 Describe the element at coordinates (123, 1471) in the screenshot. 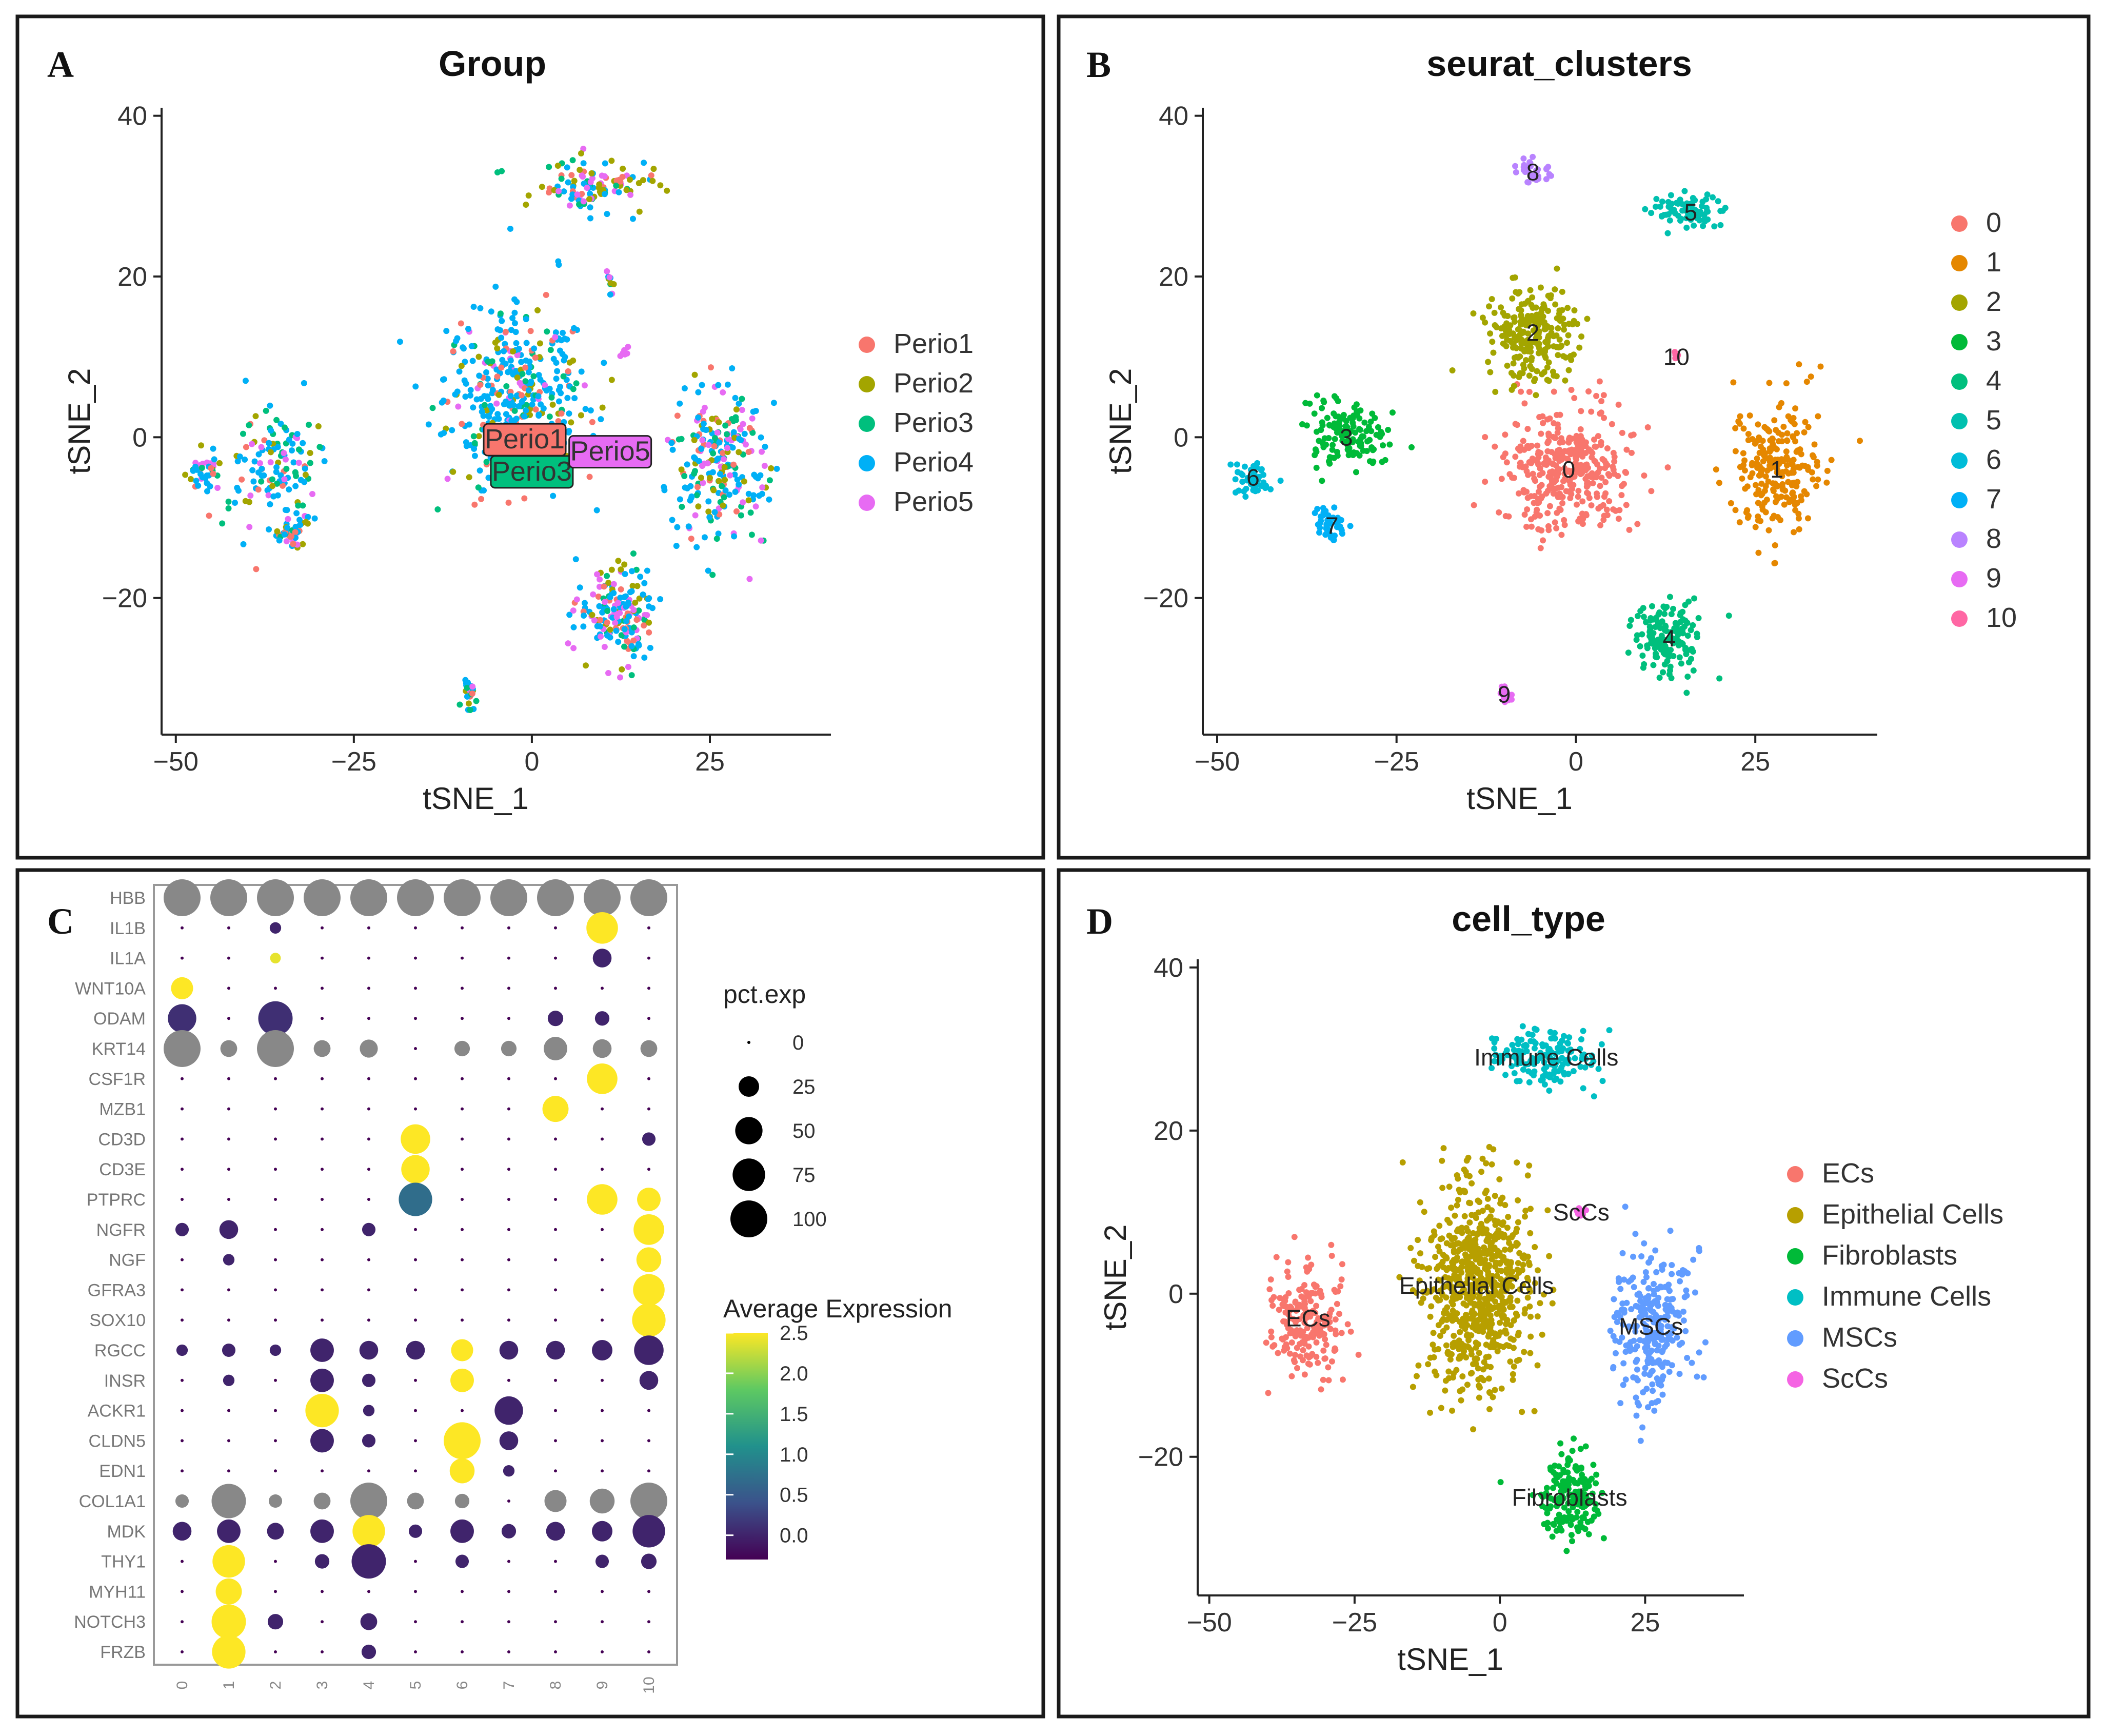

I see `panel-c-gene-label: EDN1` at that location.